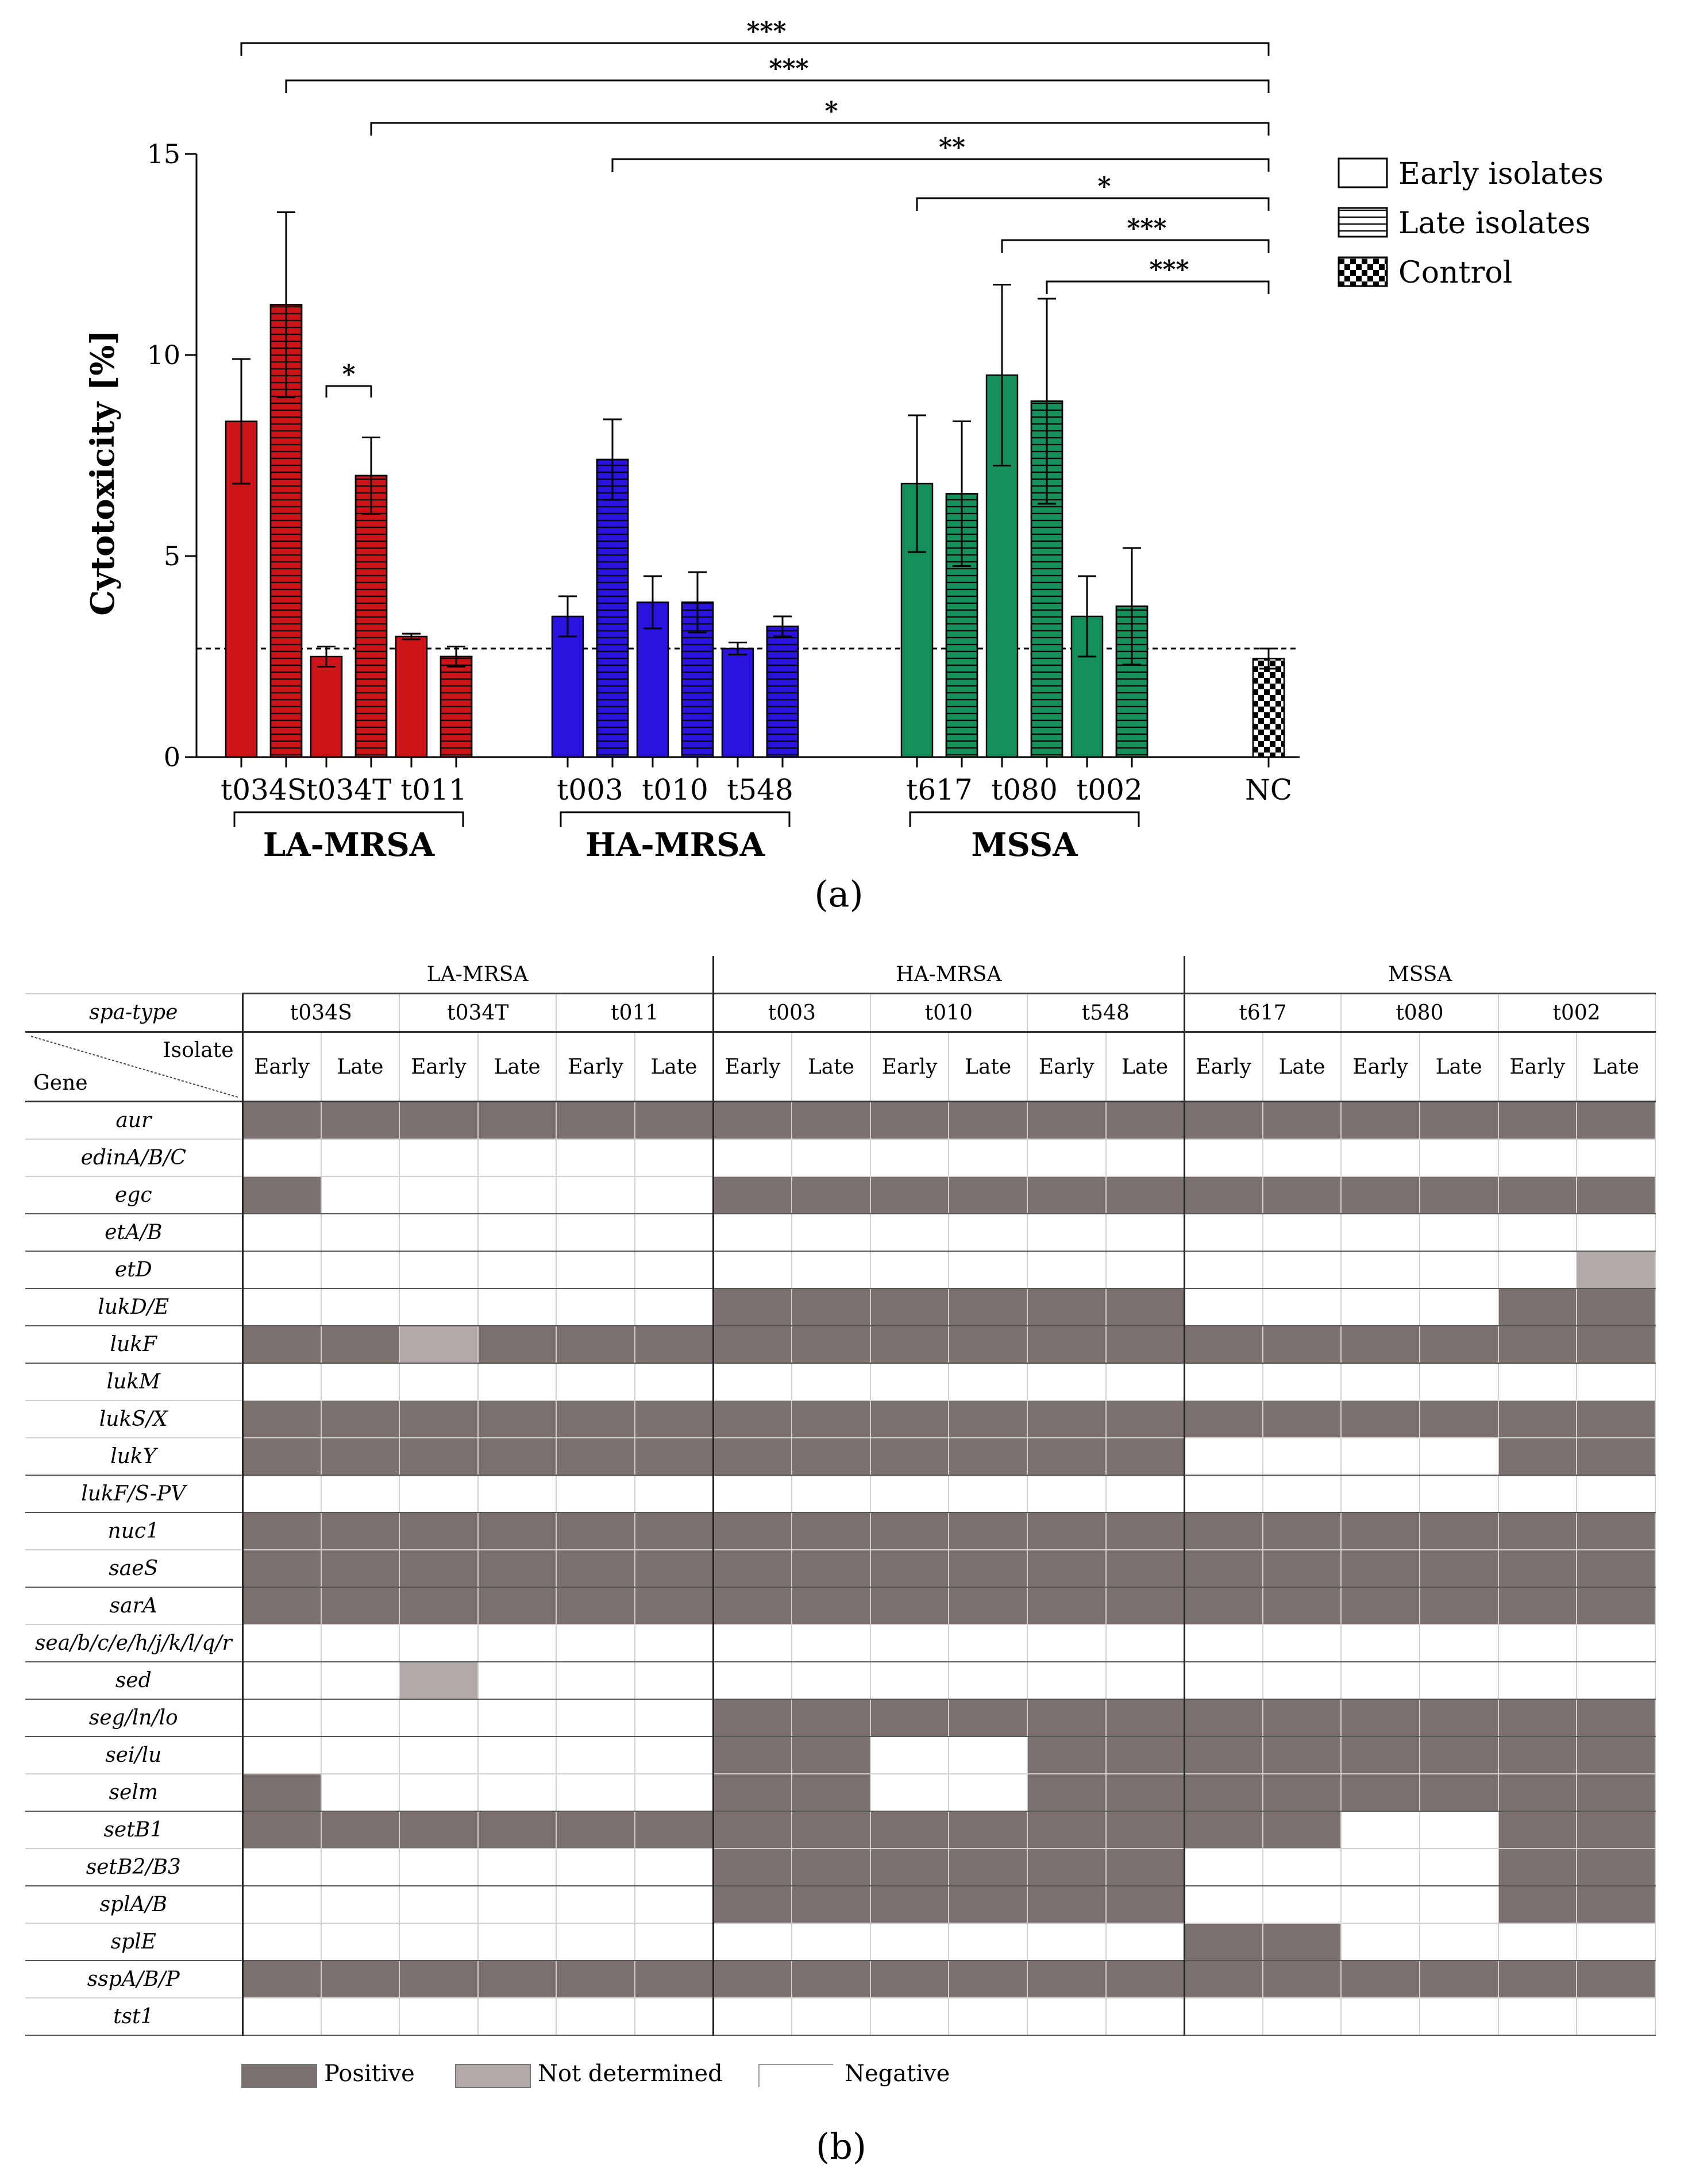 The width and height of the screenshot is (1688, 2184). I want to click on y-tick-label-15: 15, so click(163, 153).